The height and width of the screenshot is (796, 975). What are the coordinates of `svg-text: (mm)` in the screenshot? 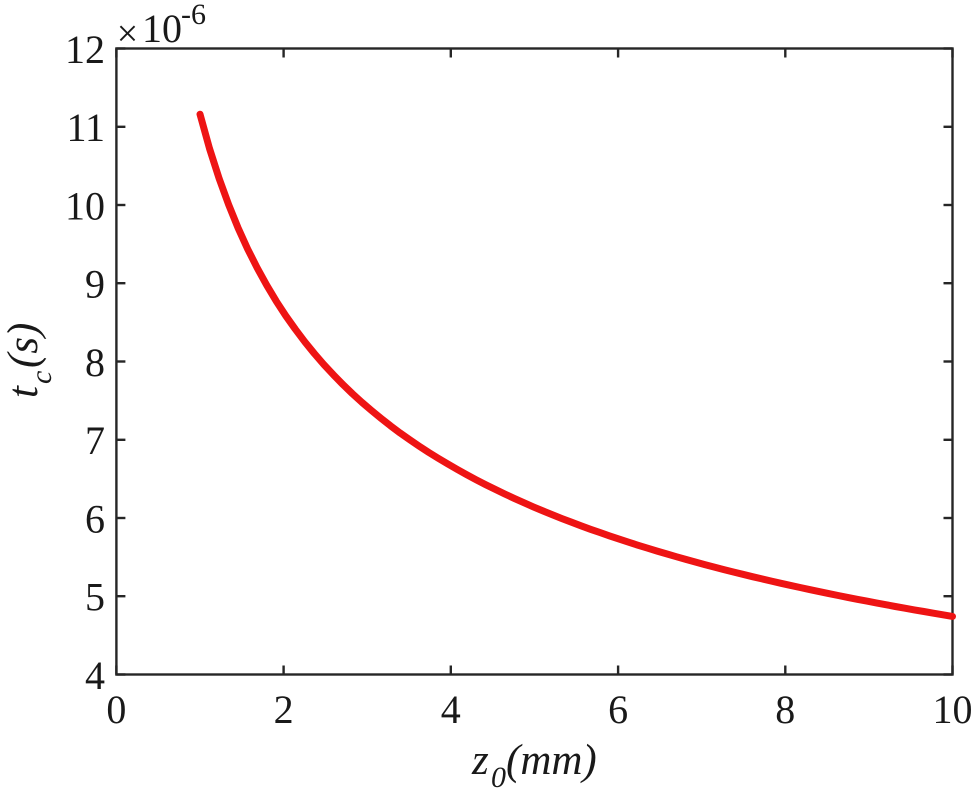 It's located at (551, 760).